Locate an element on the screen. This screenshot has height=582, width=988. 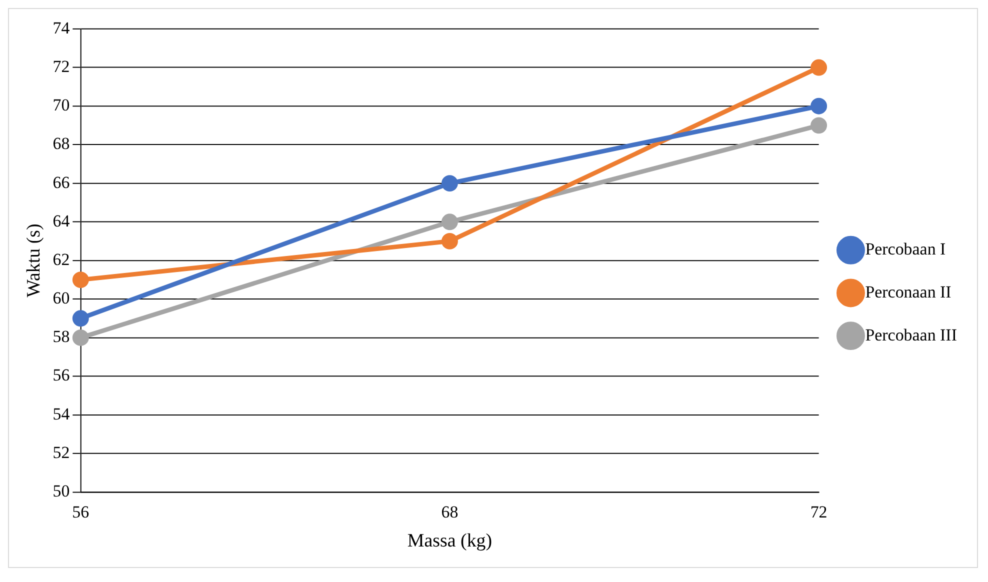
y-tick-label: 70 is located at coordinates (61, 105).